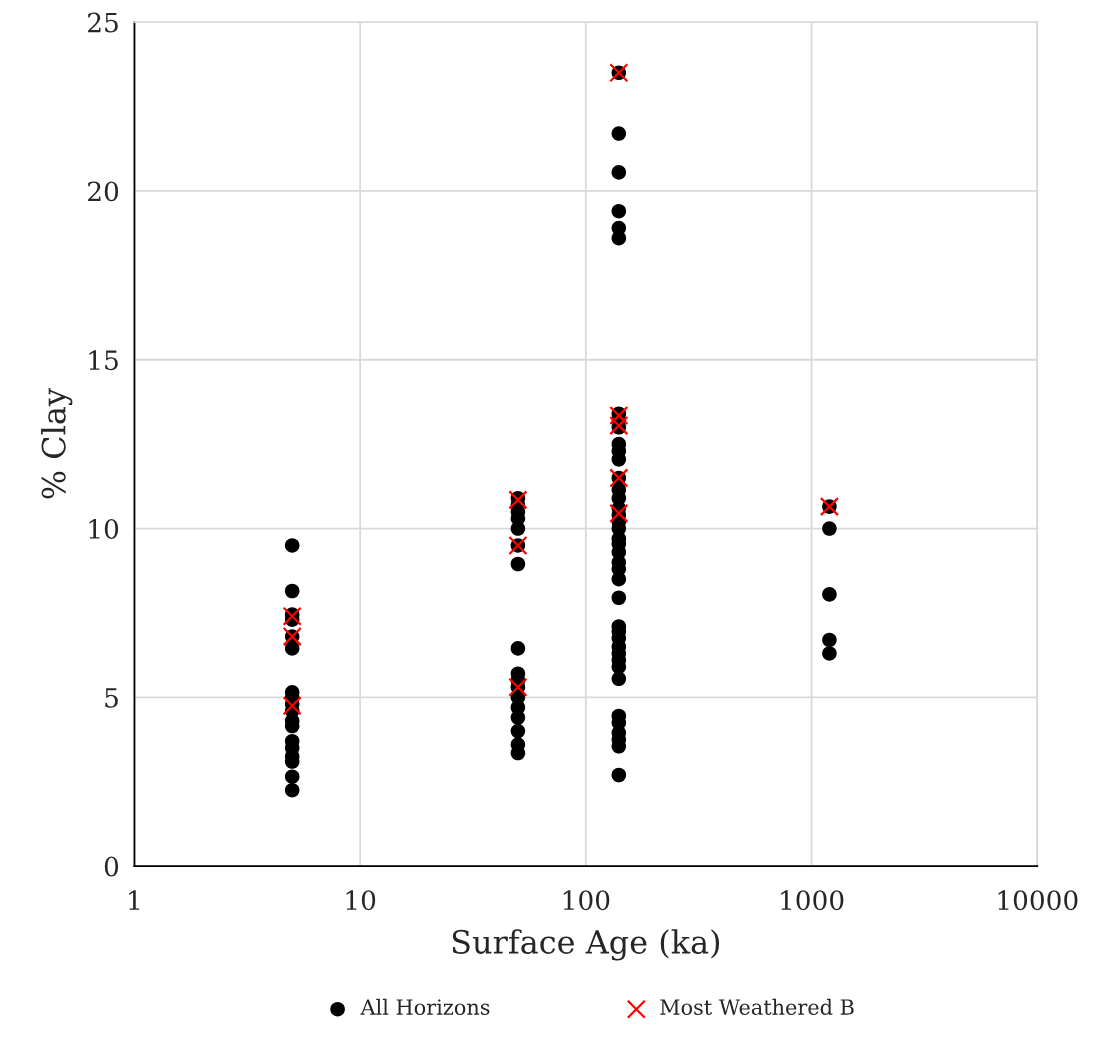  Describe the element at coordinates (104, 529) in the screenshot. I see `y-tick-label: 10` at that location.